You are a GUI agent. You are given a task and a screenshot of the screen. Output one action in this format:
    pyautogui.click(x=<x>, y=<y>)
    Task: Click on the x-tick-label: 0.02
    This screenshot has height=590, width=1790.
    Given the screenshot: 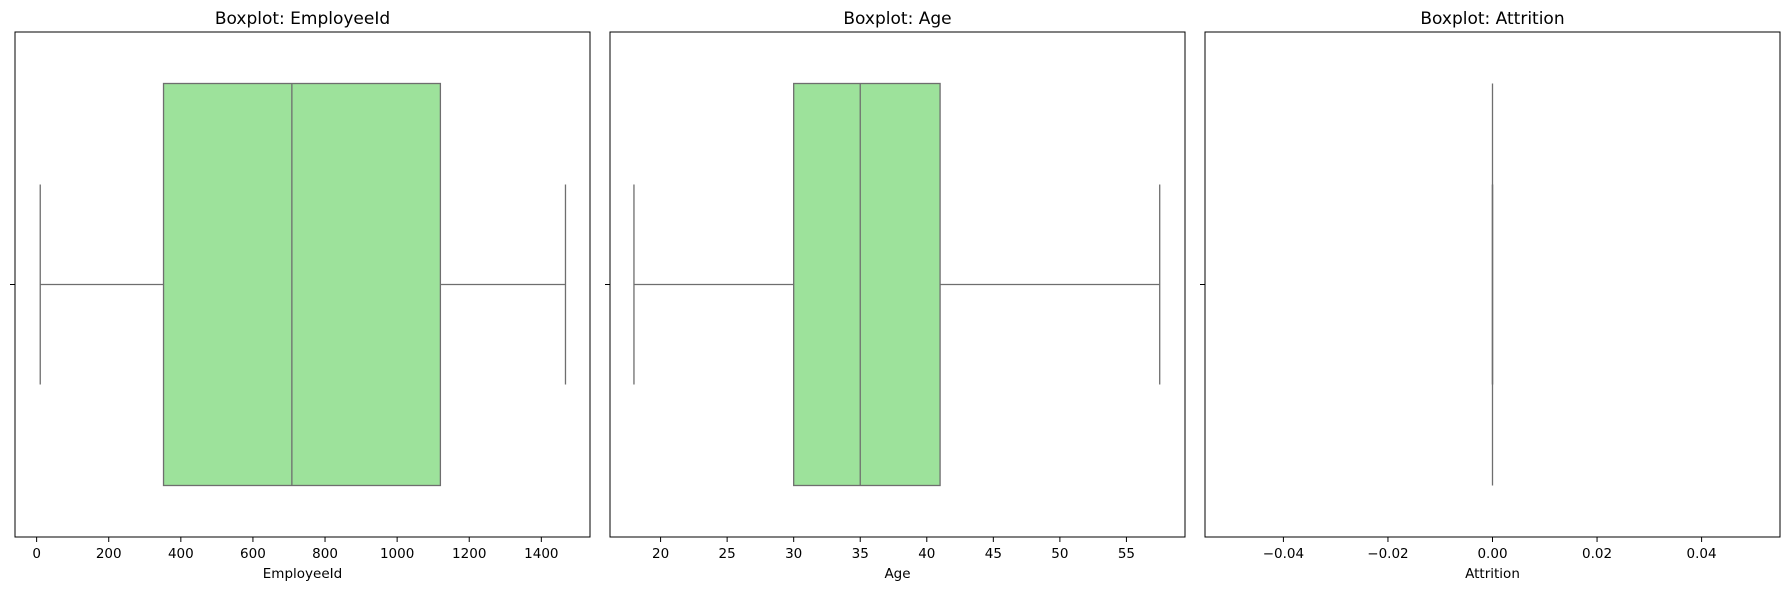 What is the action you would take?
    pyautogui.click(x=1597, y=554)
    